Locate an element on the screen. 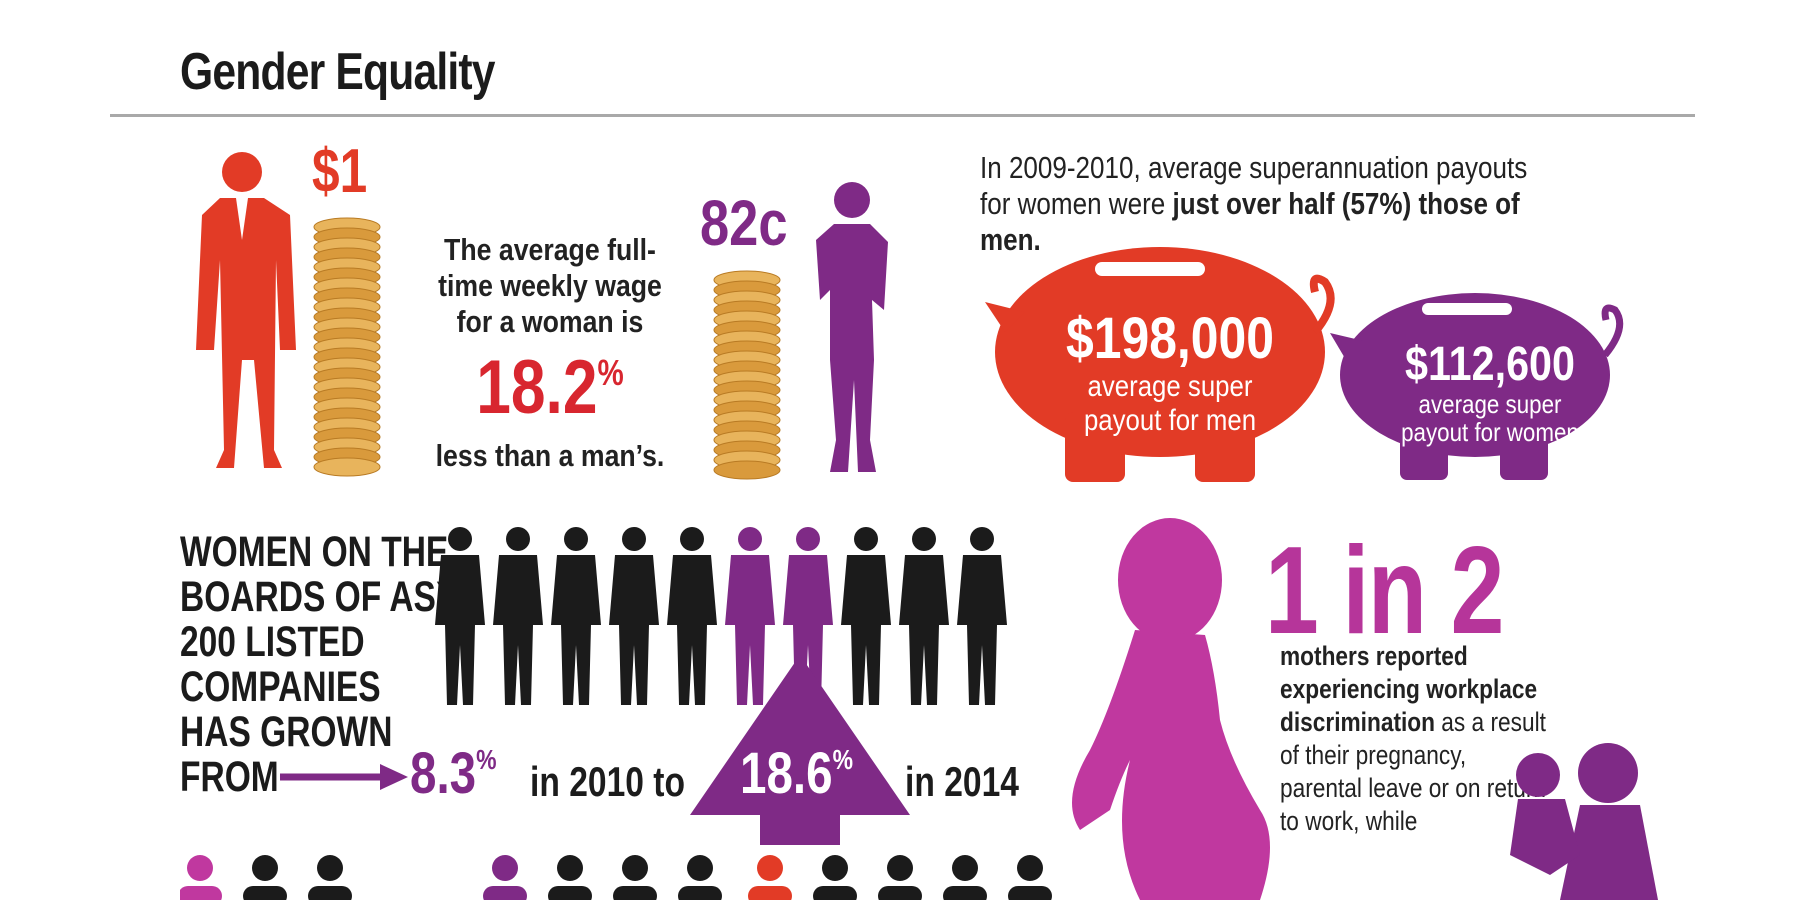 The height and width of the screenshot is (900, 1800). page-title: Gender Equality is located at coordinates (338, 72).